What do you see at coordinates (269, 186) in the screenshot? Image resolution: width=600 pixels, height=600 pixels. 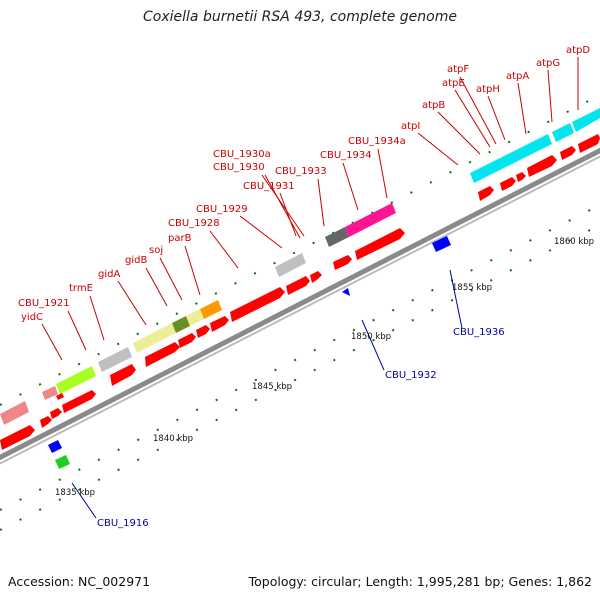 I see `gene-label: CBU_1931` at bounding box center [269, 186].